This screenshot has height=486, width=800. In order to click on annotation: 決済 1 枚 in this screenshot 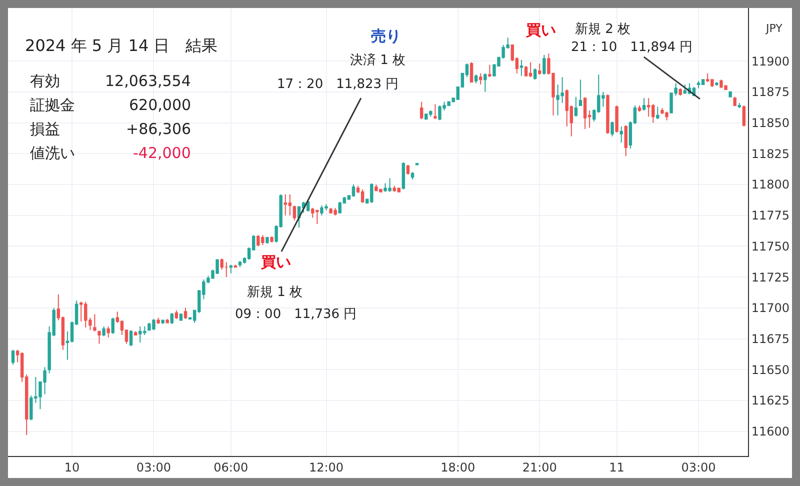, I will do `click(378, 60)`.